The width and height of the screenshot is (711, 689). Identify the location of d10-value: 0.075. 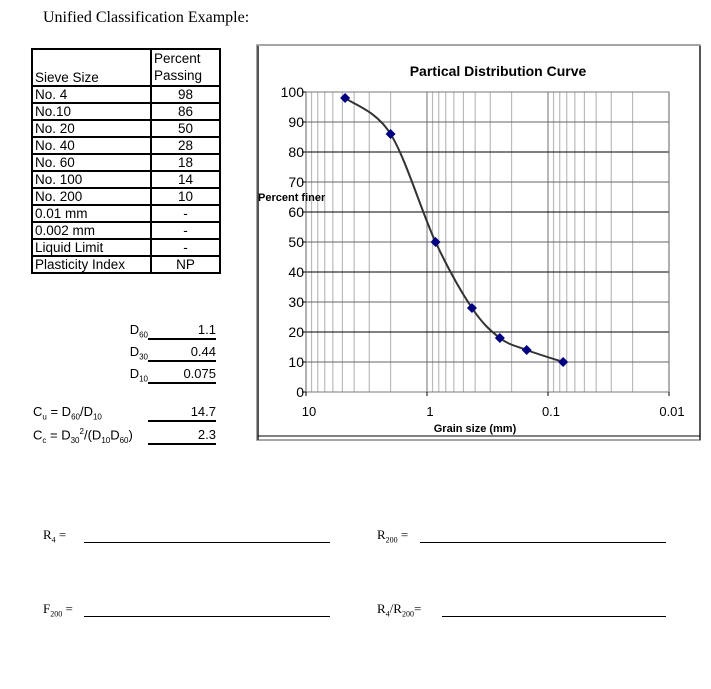
(182, 375).